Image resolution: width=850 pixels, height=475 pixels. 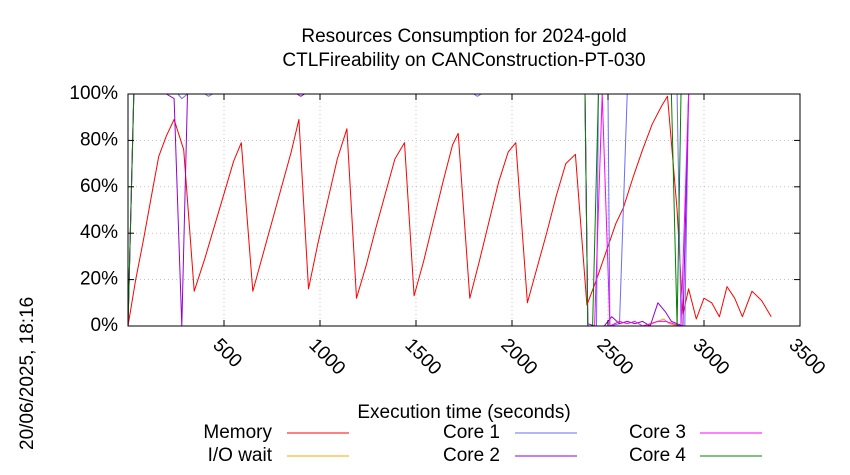 I want to click on y-tick-label: 60%, so click(x=99, y=186).